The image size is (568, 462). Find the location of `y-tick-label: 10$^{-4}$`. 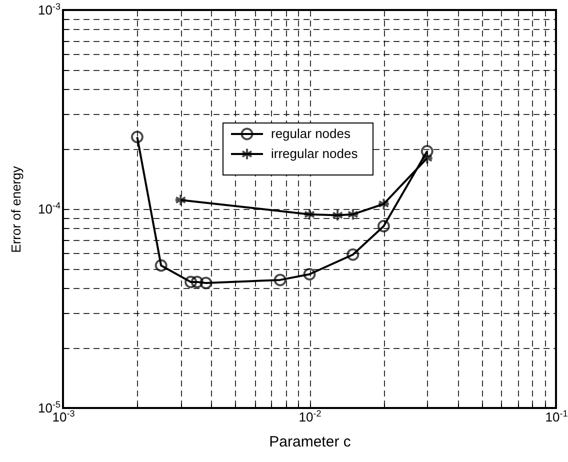

y-tick-label: 10$^{-4}$ is located at coordinates (49, 208).